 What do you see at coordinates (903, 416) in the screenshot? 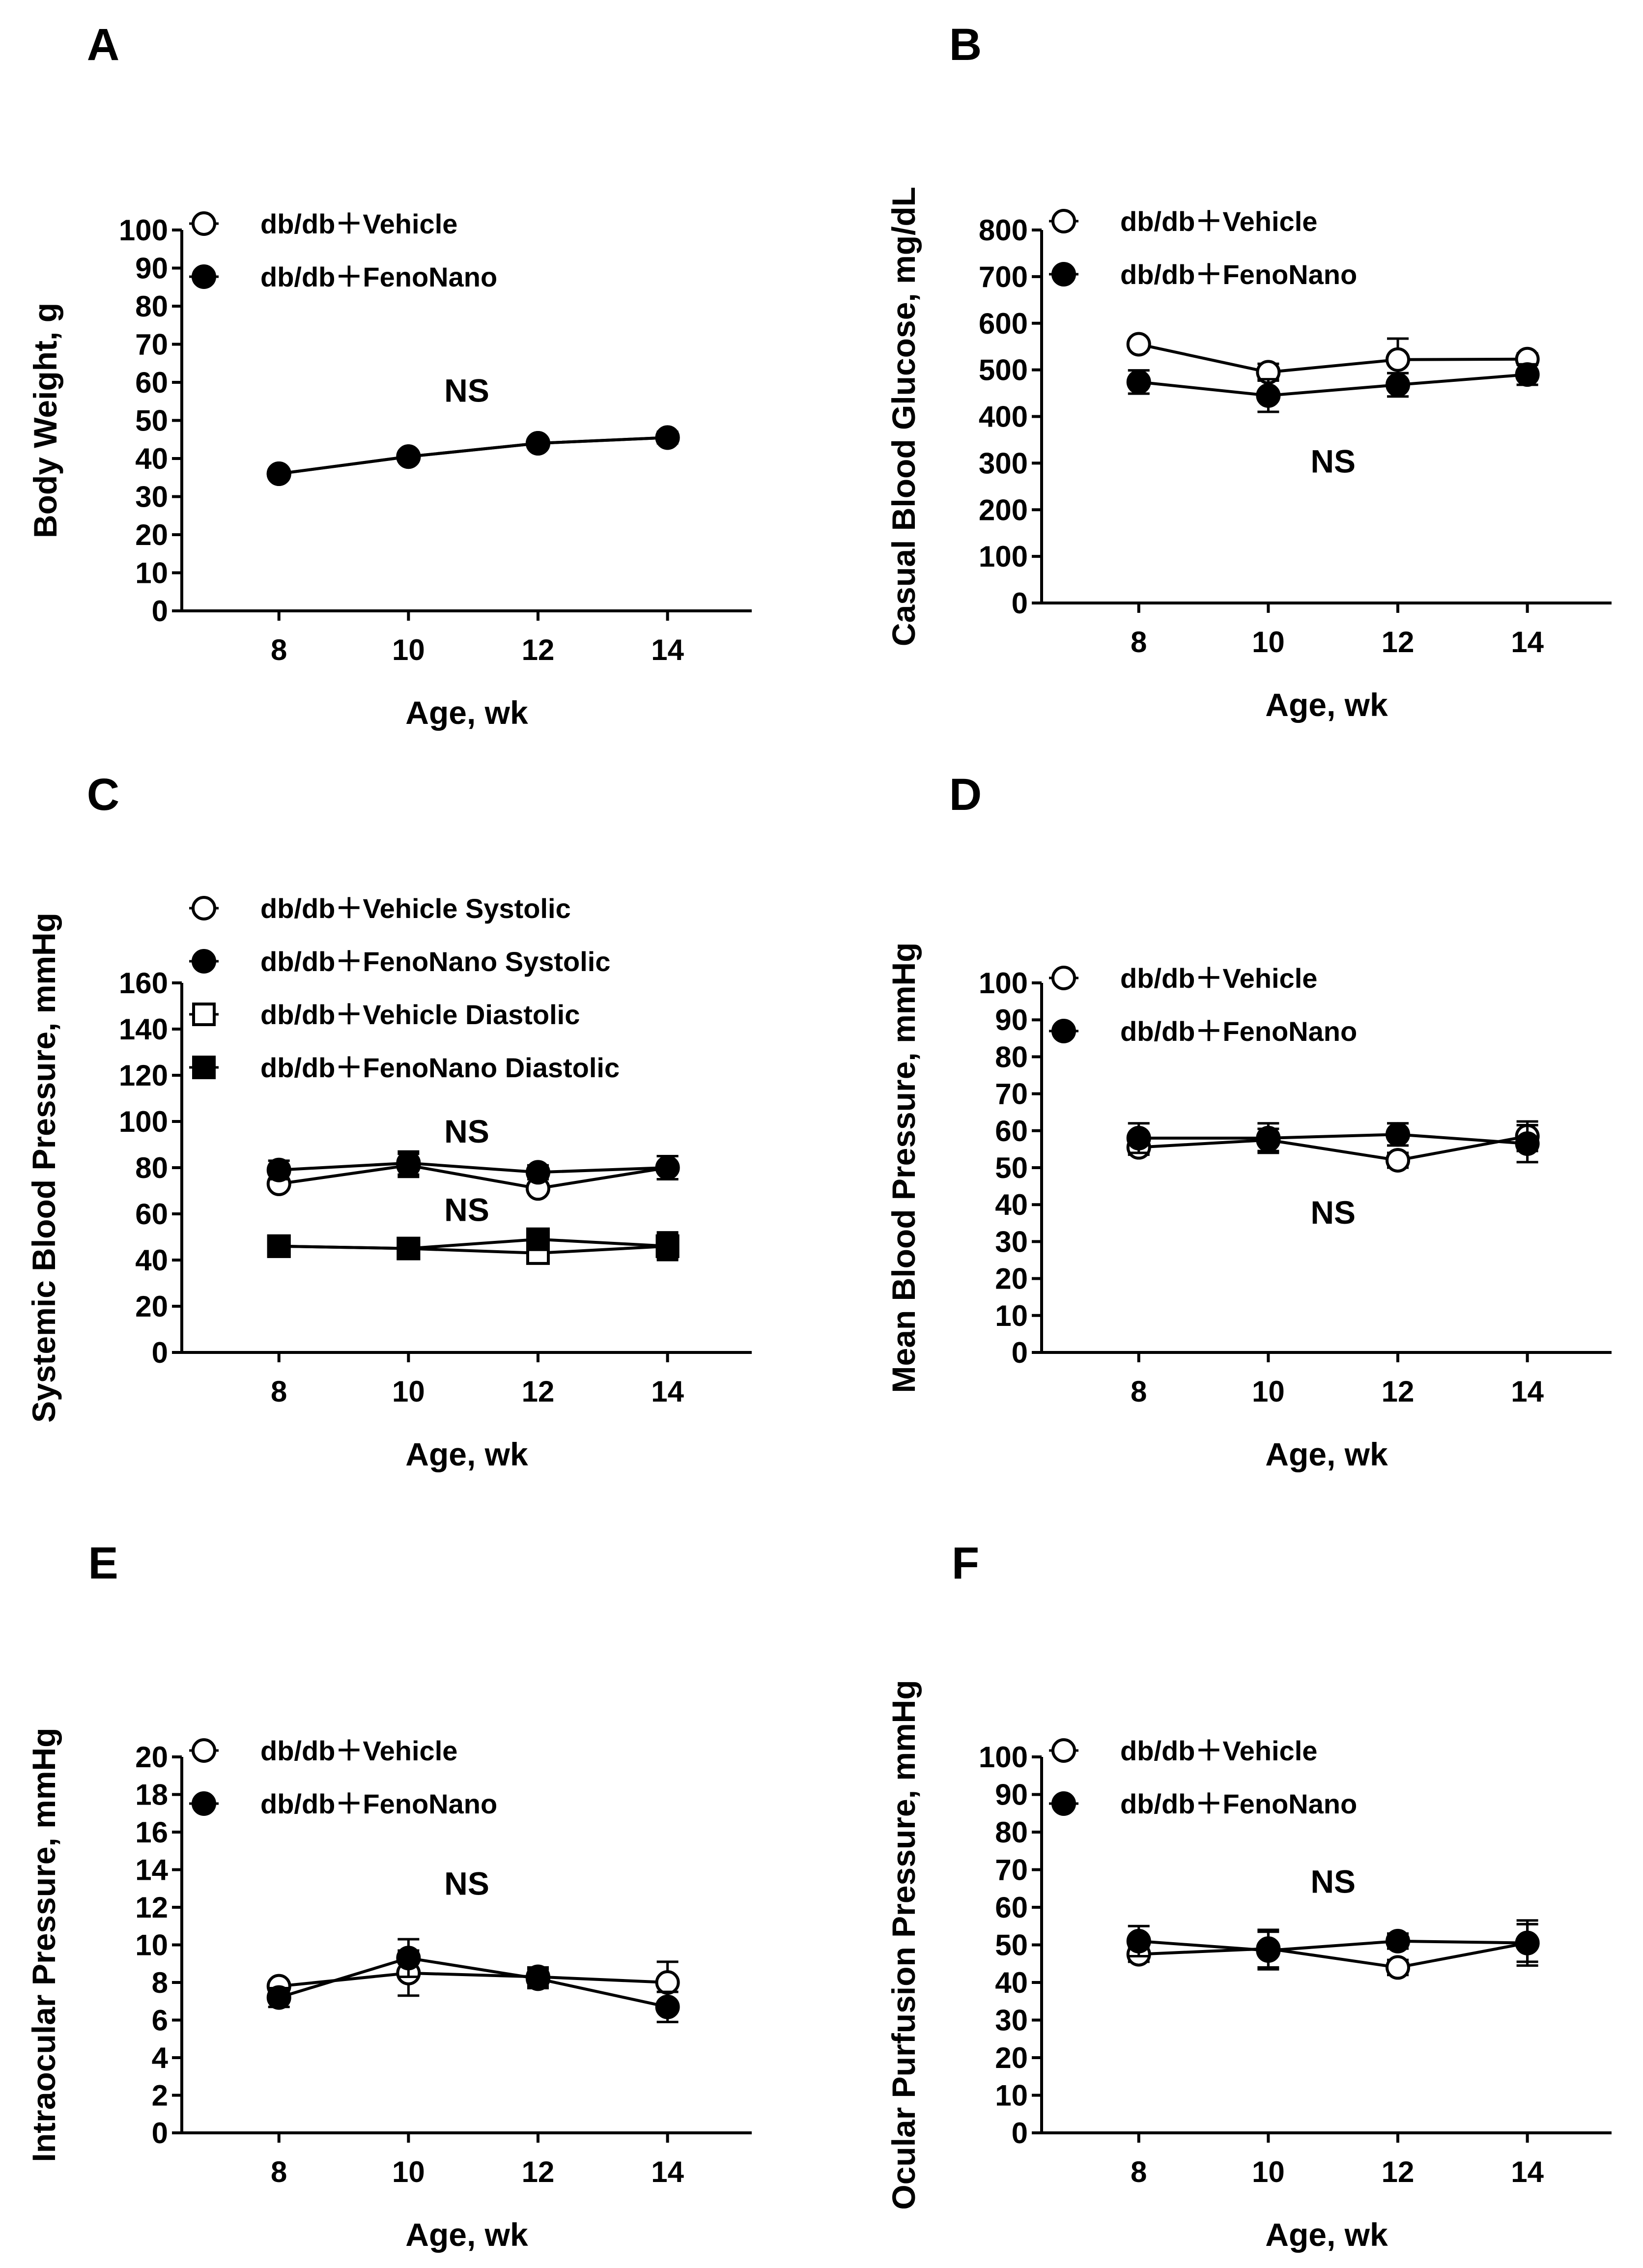
I see `y-axis-title: Casual Blood Glucose, mg/dL` at bounding box center [903, 416].